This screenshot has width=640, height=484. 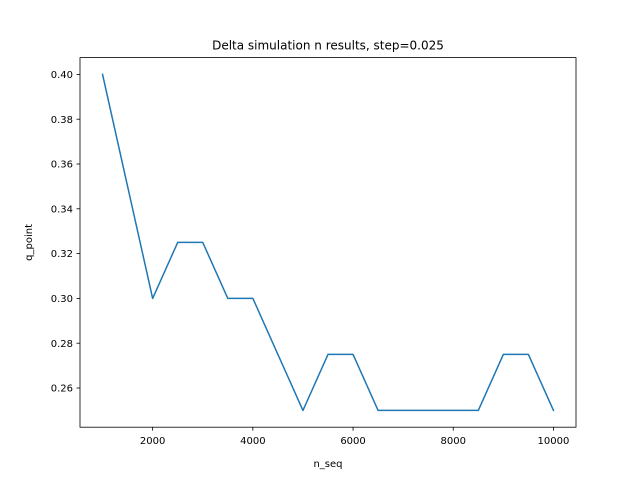 What do you see at coordinates (62, 254) in the screenshot?
I see `y-tick-label: 0.32` at bounding box center [62, 254].